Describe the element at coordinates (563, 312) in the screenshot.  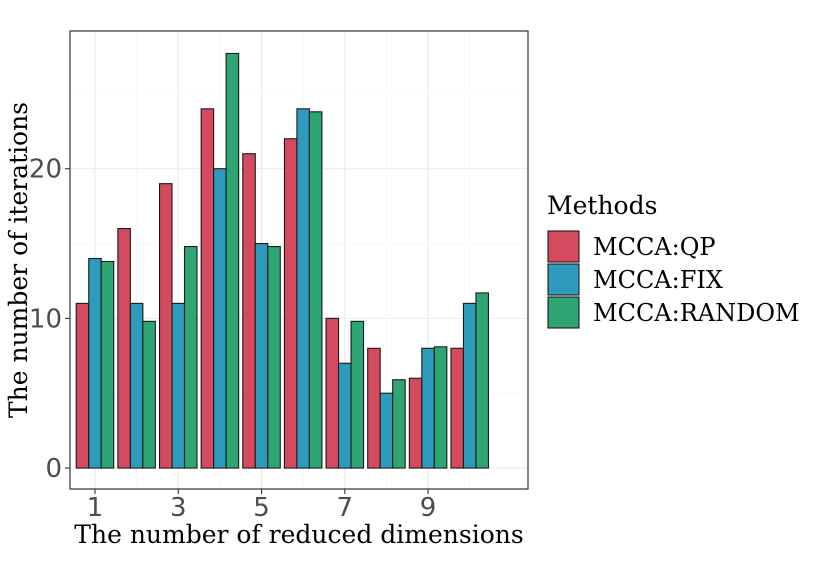
I see `legend-key-mcca-random` at that location.